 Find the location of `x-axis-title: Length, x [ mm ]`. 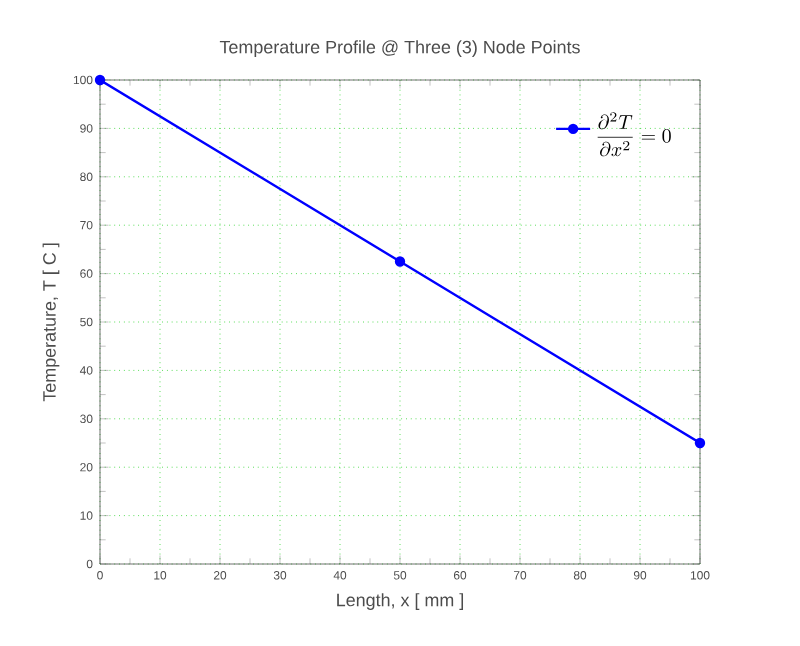

x-axis-title: Length, x [ mm ] is located at coordinates (400, 601).